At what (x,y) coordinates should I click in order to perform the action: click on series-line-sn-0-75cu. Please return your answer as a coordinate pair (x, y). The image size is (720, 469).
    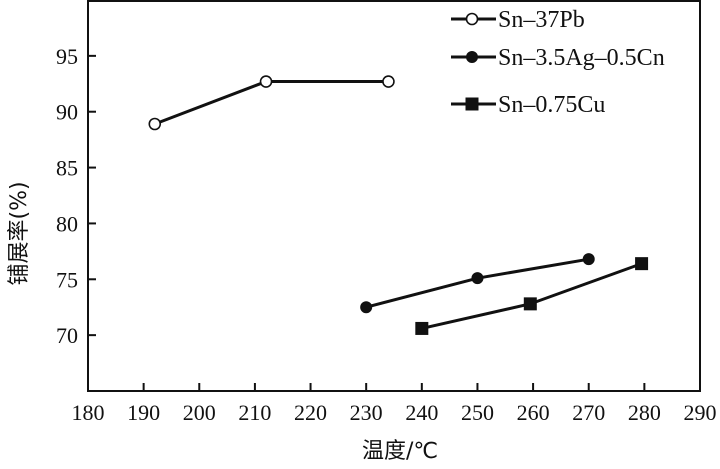
    Looking at the image, I should click on (532, 296).